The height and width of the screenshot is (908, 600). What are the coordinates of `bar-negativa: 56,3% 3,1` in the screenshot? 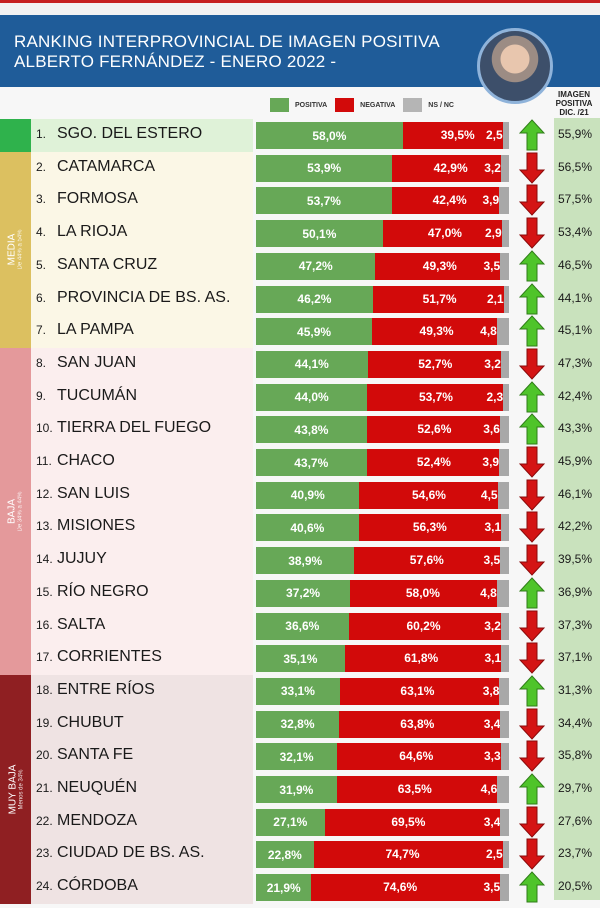 It's located at (430, 528).